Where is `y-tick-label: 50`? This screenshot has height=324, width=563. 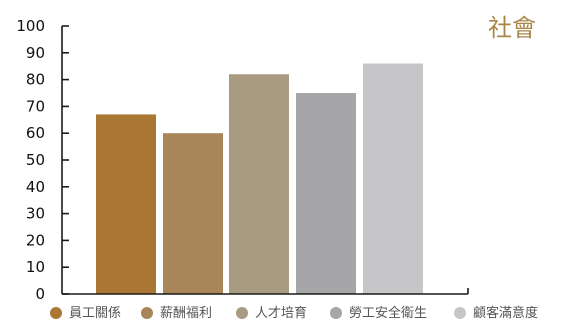 y-tick-label: 50 is located at coordinates (35, 160).